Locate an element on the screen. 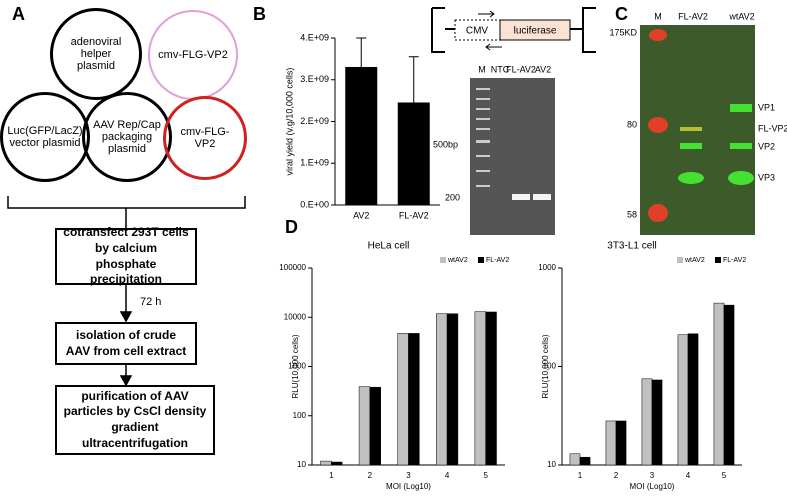 The image size is (787, 497). y-tick-label: 100000 is located at coordinates (292, 267).